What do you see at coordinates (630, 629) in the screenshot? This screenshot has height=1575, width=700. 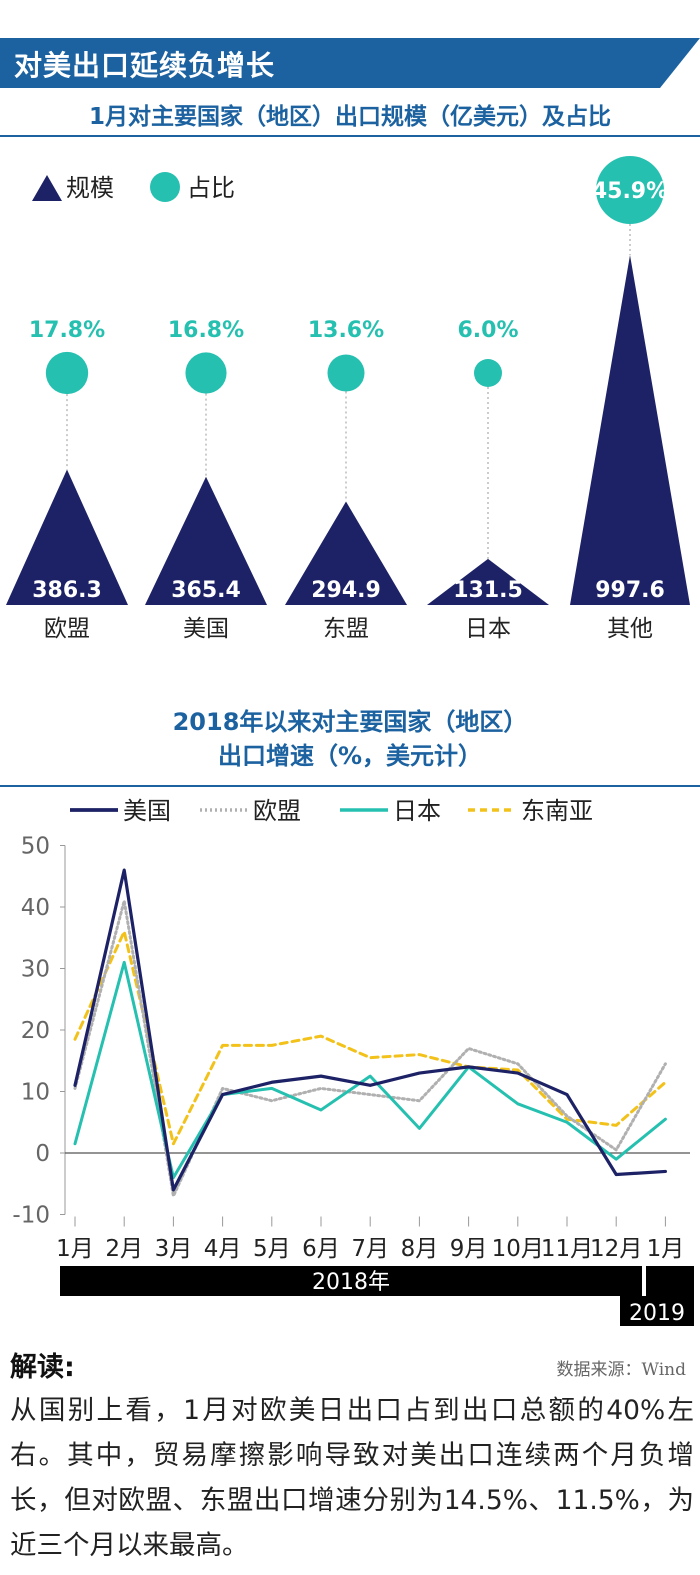 I see `category-label: 其他` at bounding box center [630, 629].